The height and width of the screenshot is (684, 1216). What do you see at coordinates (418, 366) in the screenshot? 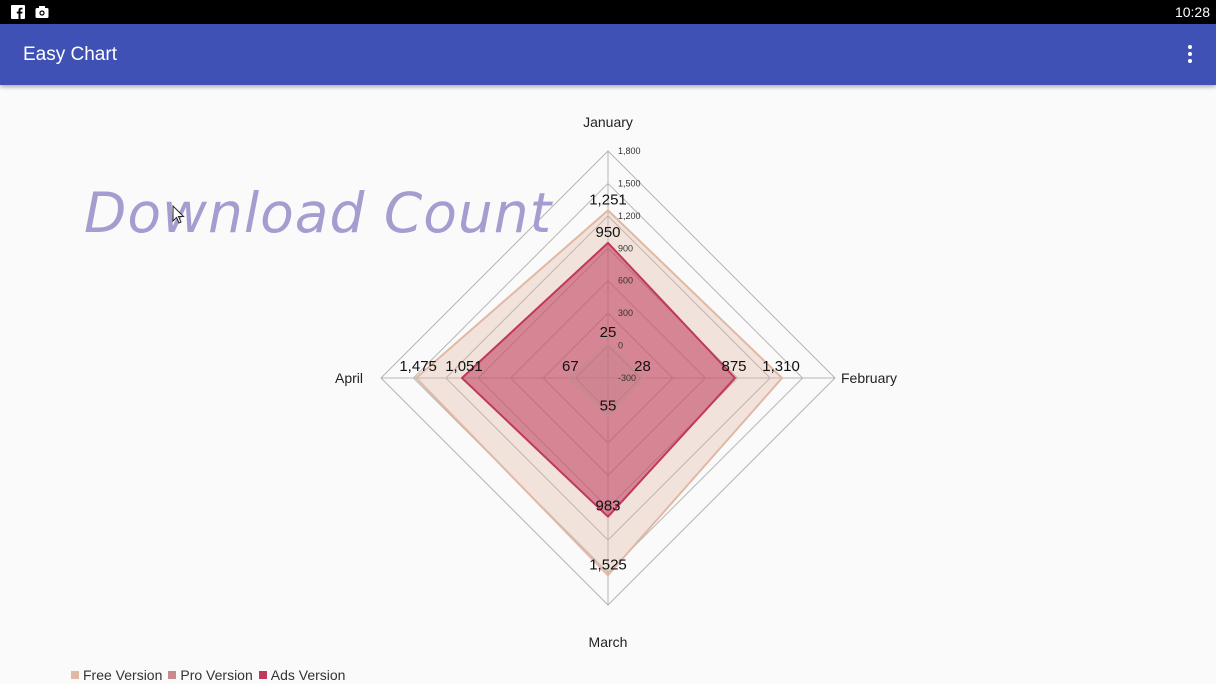
I see `data-label: 1,475` at bounding box center [418, 366].